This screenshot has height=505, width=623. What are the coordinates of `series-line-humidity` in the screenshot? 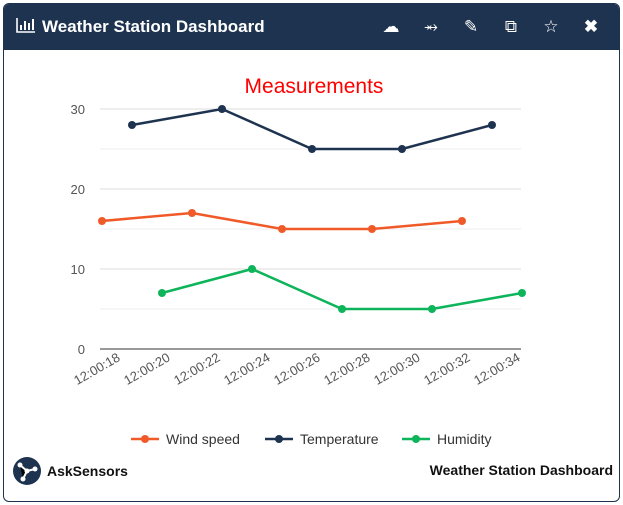 It's located at (342, 289).